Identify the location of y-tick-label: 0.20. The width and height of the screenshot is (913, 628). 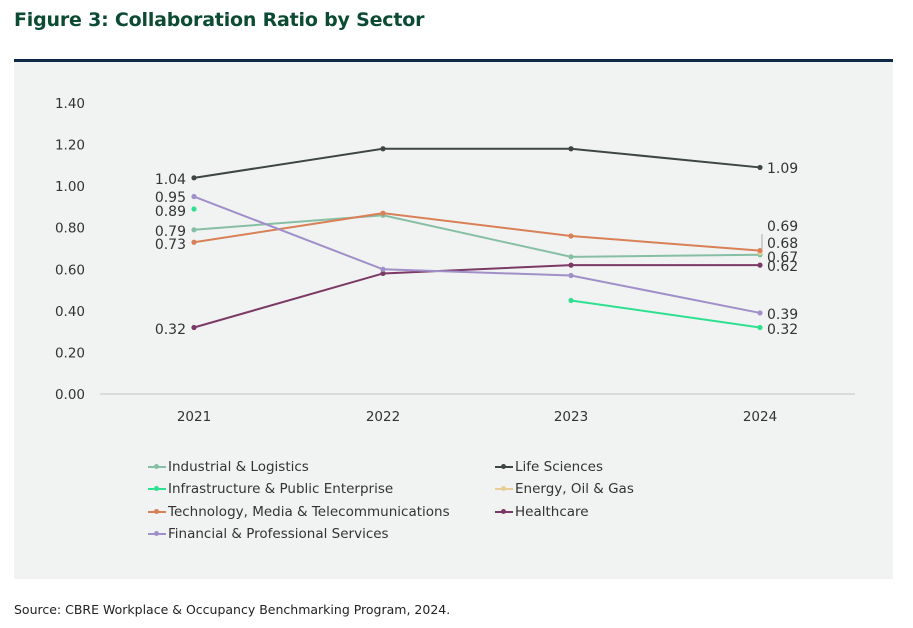
(70, 353).